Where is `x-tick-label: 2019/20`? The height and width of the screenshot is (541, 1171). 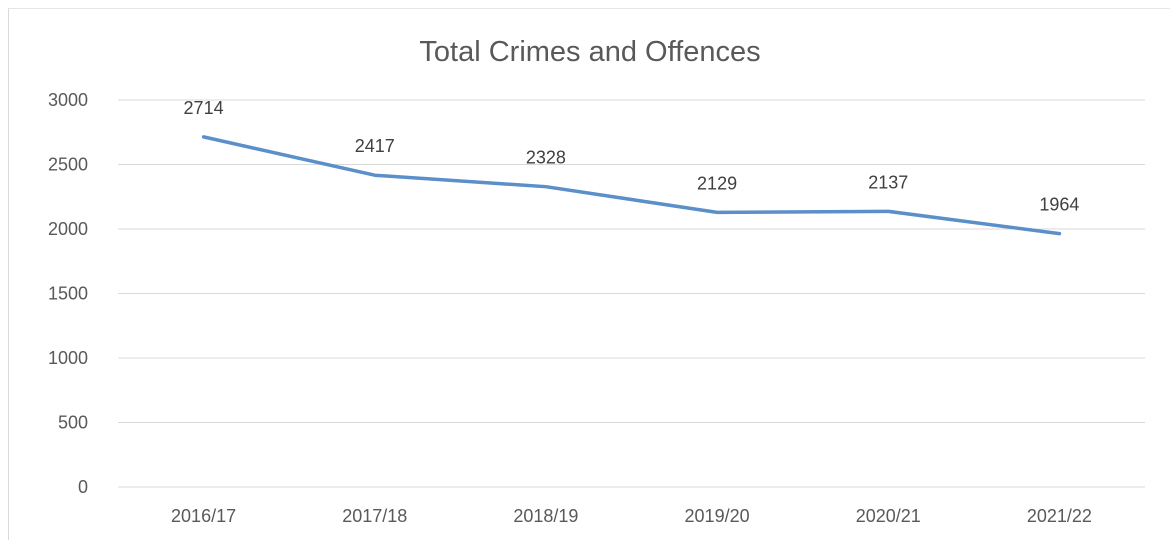 x-tick-label: 2019/20 is located at coordinates (717, 516).